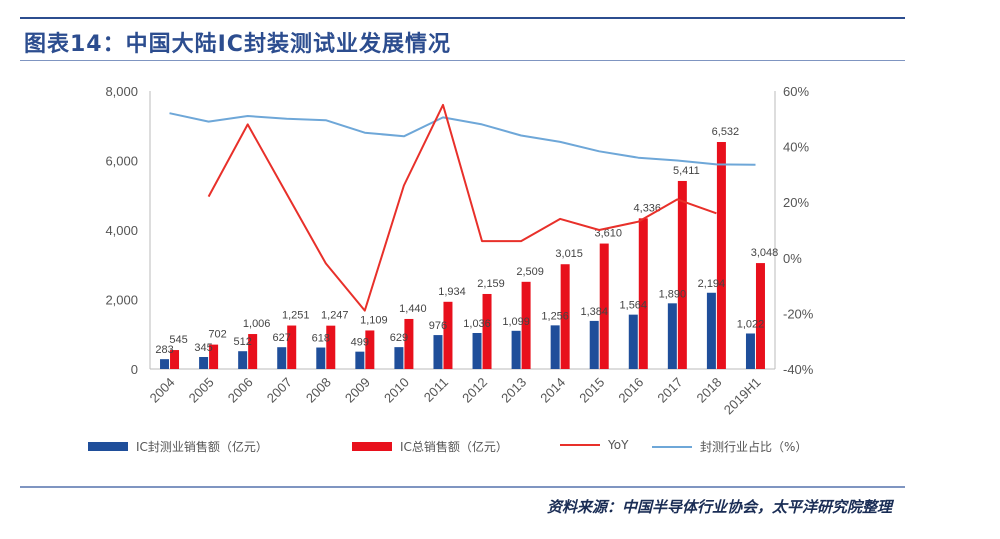  I want to click on data-label-total: 2,509, so click(530, 272).